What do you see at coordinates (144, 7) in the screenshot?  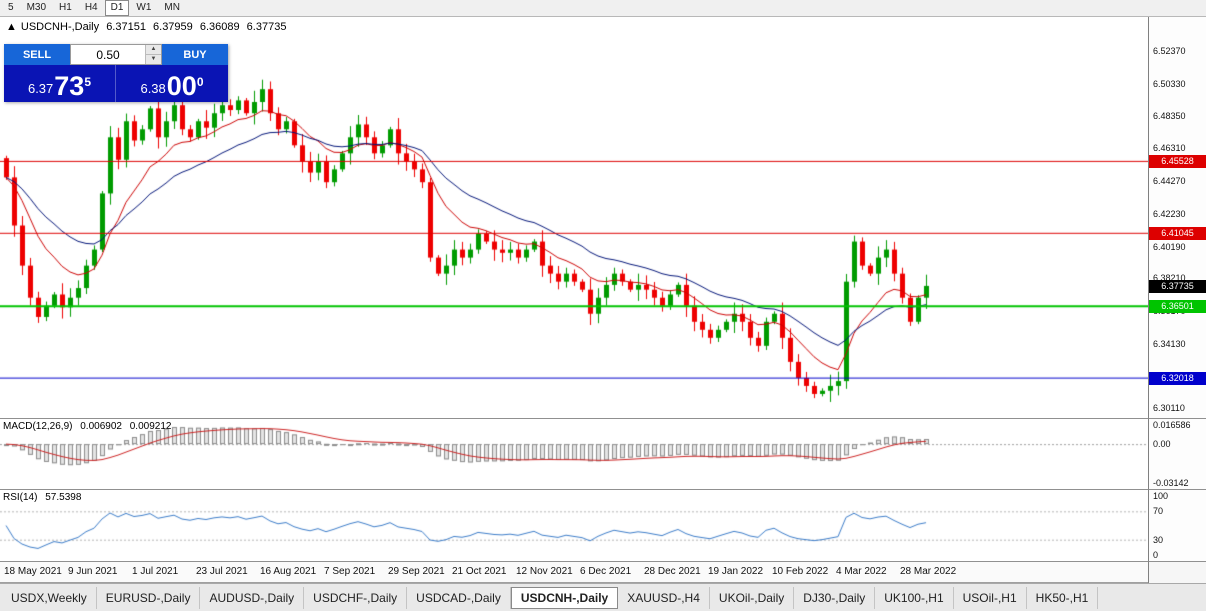 I see `timeframe-button-w1: W1` at bounding box center [144, 7].